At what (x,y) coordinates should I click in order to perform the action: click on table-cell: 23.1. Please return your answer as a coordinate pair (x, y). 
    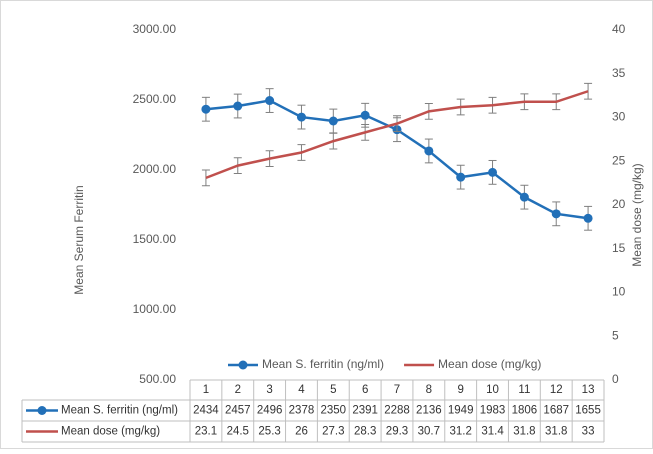
    Looking at the image, I should click on (206, 432).